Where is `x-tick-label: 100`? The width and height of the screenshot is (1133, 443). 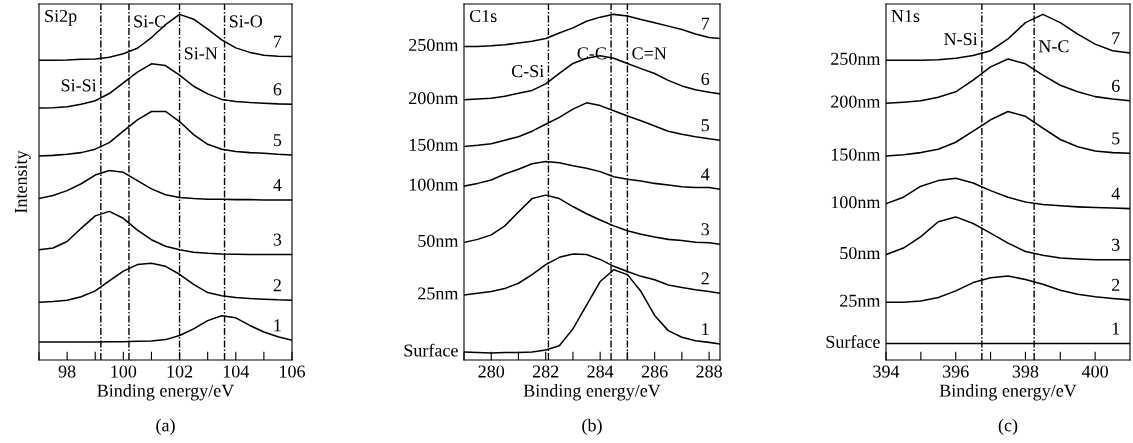
x-tick-label: 100 is located at coordinates (124, 371).